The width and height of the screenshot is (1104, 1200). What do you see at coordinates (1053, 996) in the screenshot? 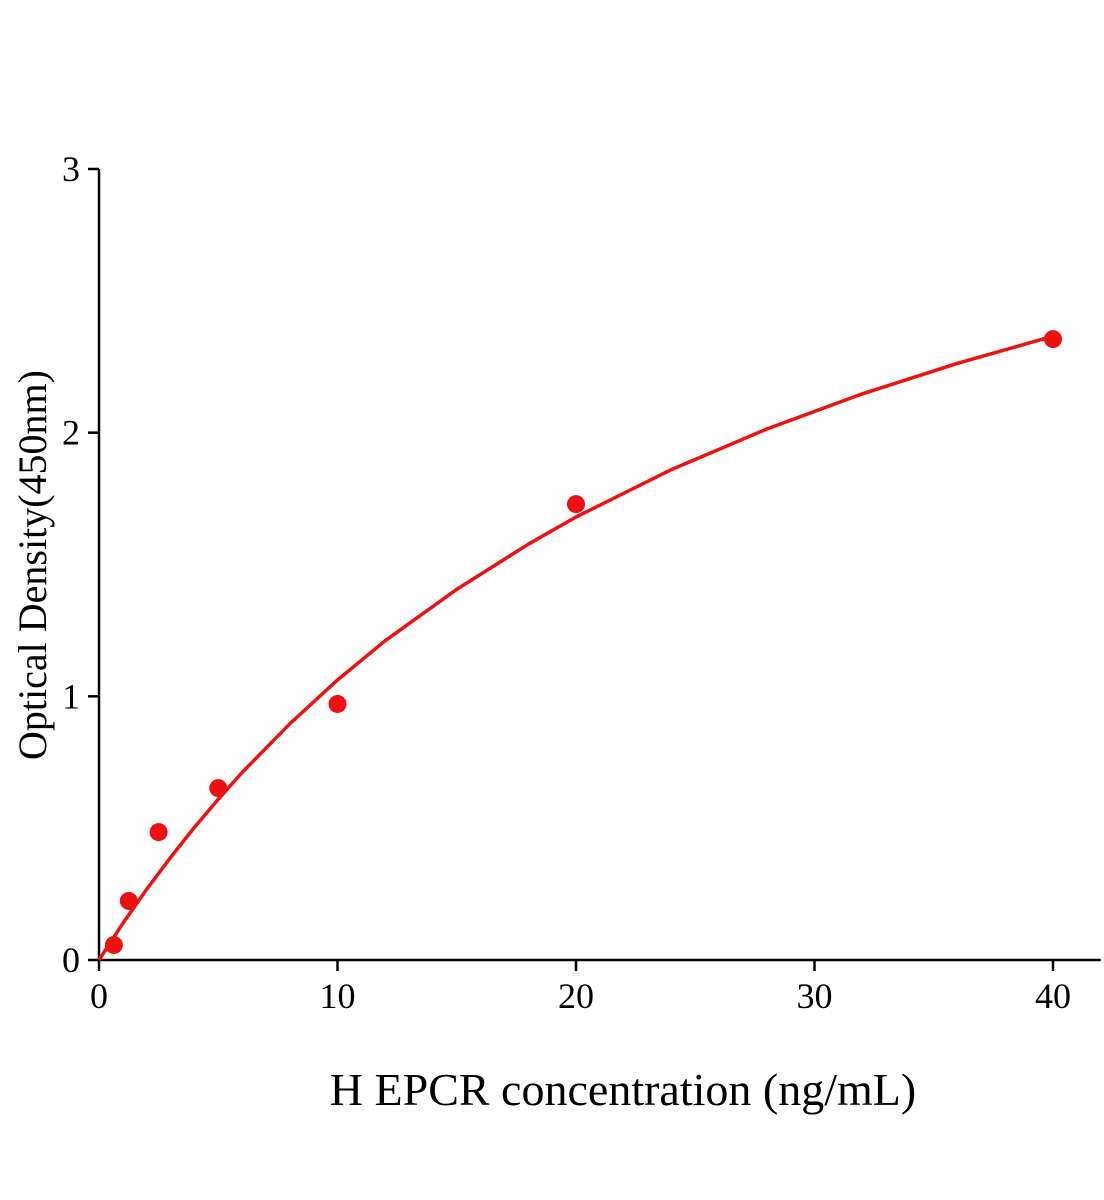
I see `x-tick-label: 40` at bounding box center [1053, 996].